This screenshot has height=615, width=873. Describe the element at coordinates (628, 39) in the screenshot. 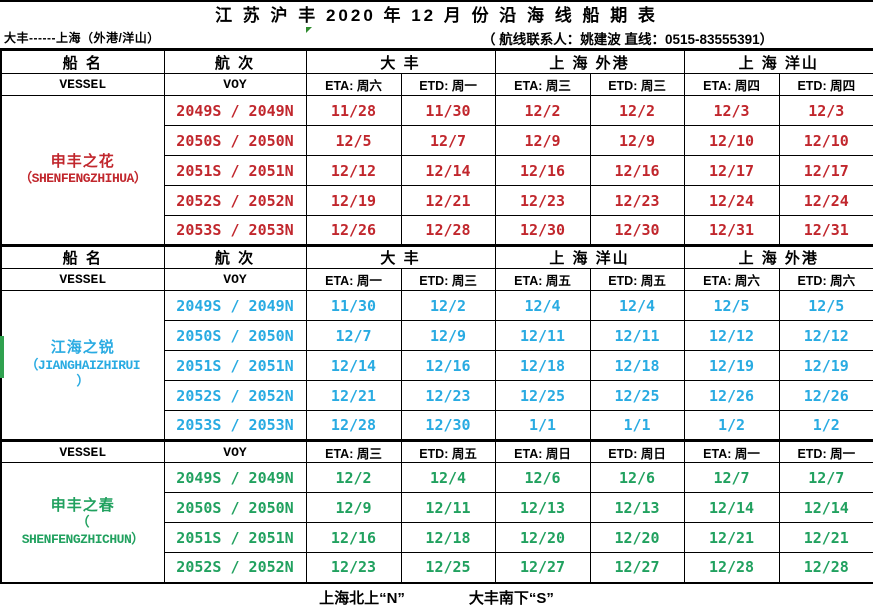

I see `contact-info: （ 航线联系人：姚建波 直线：0515-83555391）` at that location.